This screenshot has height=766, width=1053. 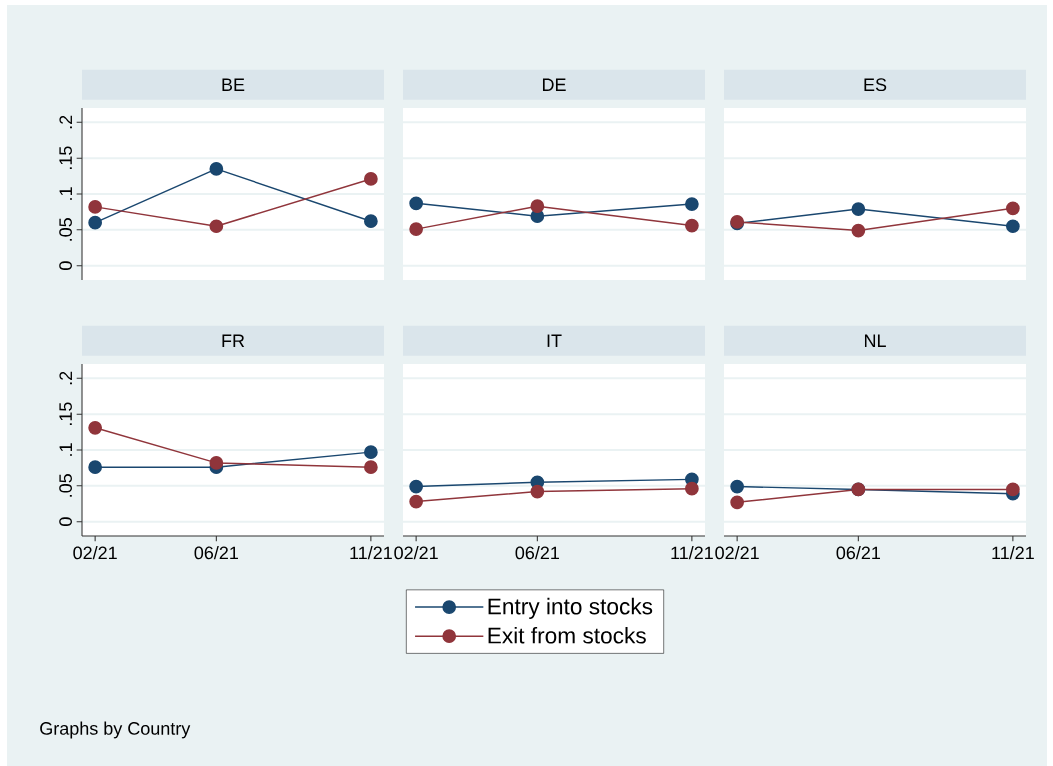 I want to click on chart-title: IT, so click(x=554, y=340).